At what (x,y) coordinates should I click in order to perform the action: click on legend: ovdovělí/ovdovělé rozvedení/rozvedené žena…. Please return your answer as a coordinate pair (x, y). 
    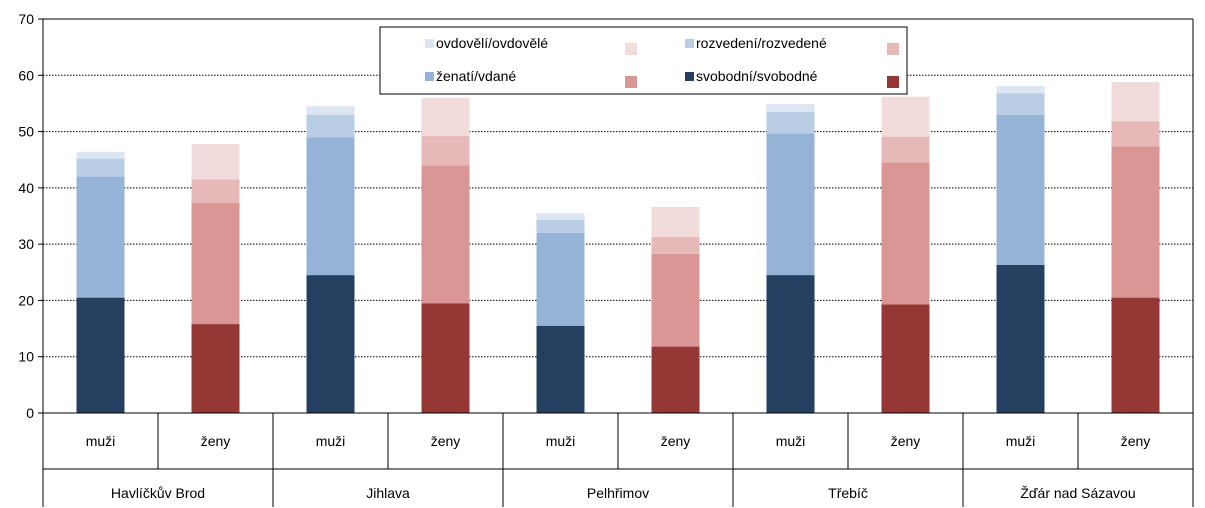
    Looking at the image, I should click on (643, 60).